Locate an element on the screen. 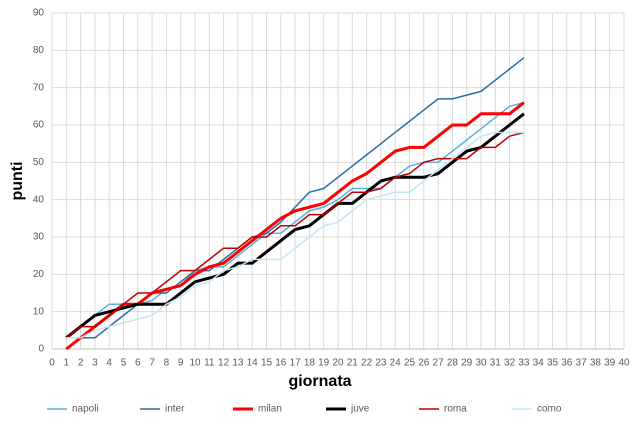 This screenshot has width=640, height=426. x-tick-label: 29 is located at coordinates (467, 363).